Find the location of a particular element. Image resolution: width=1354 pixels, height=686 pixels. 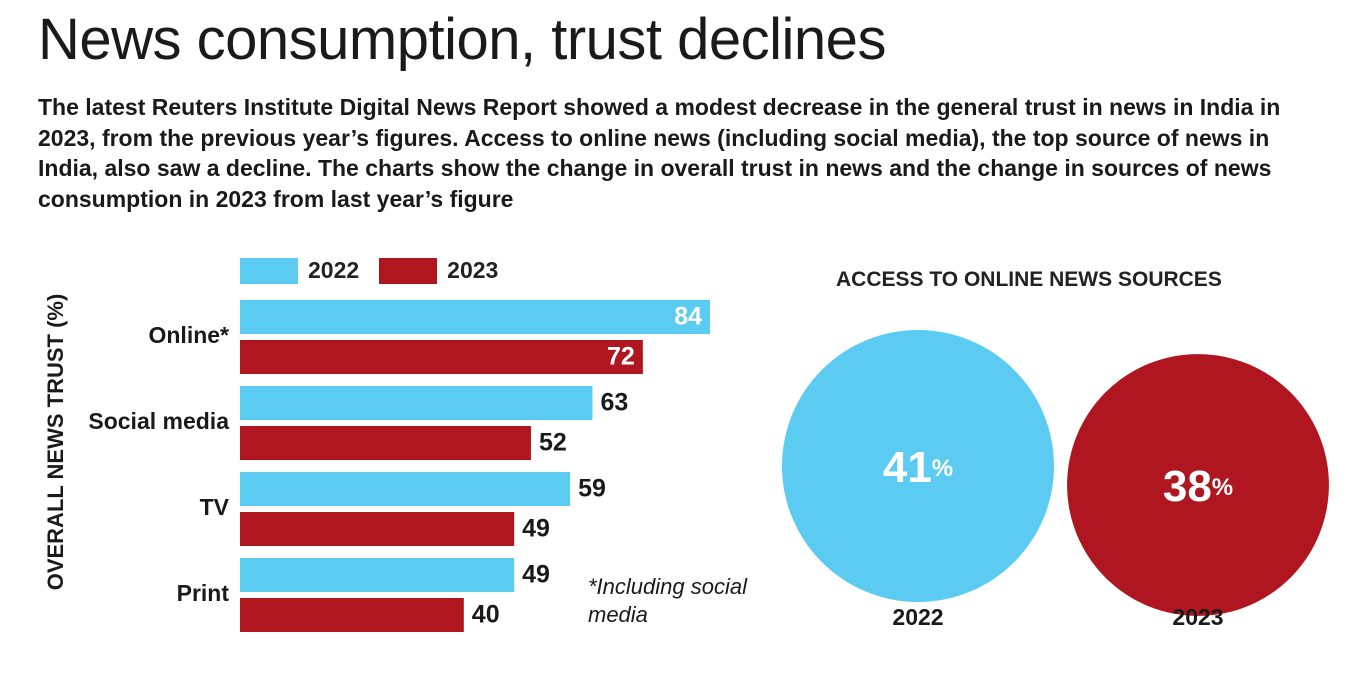

category-label: Print is located at coordinates (203, 593).